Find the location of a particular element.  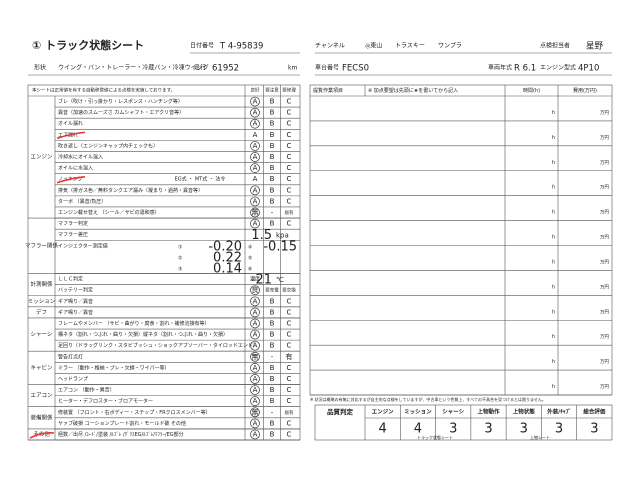

item: 構ネタ（割れ・つぶれ・曲り・欠損）縦ネタ（割れ・つぶれ・曲り・欠損） is located at coordinates (143, 334).